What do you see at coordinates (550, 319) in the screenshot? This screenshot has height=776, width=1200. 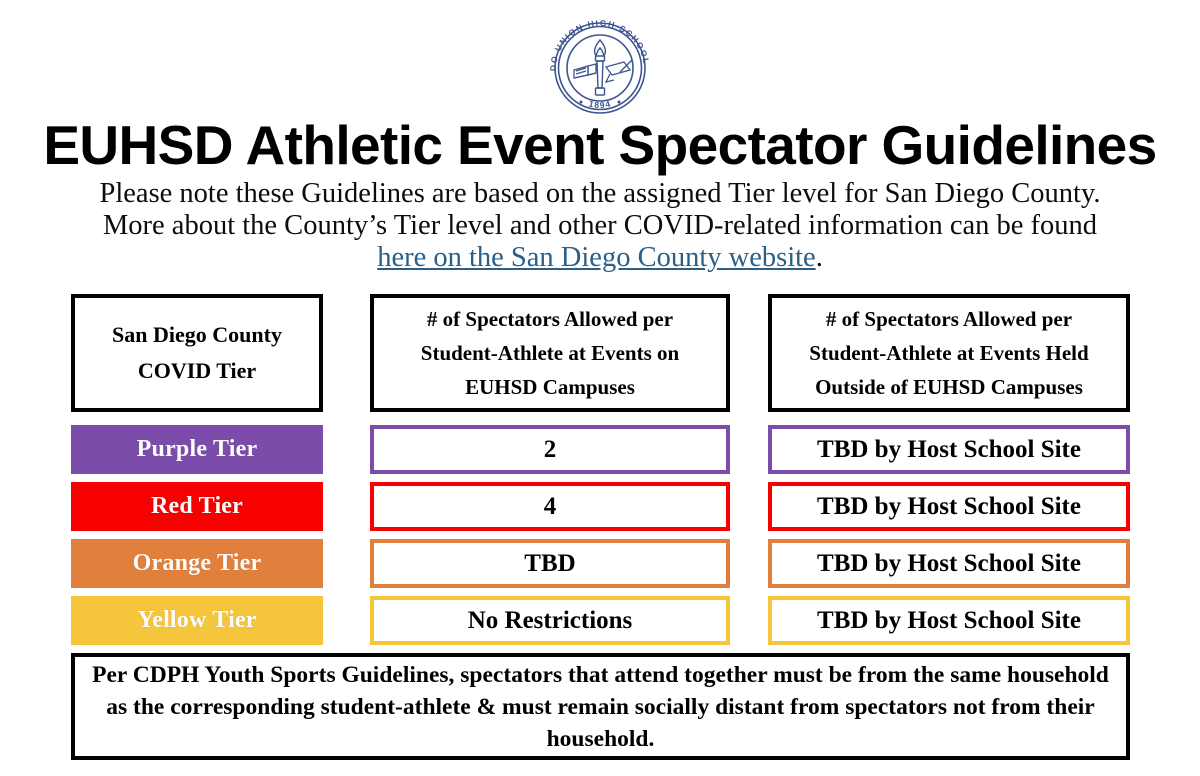 I see `column-header-on-campus-line-1: # of Spectators Allowed per` at bounding box center [550, 319].